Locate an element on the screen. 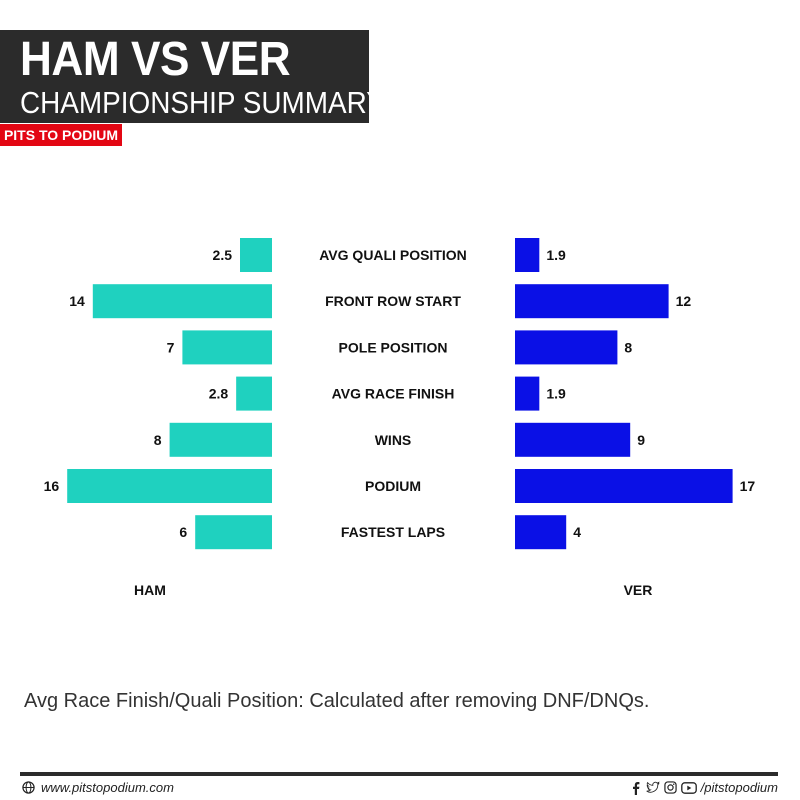 This screenshot has height=800, width=800. page-subtitle: CHAMPIONSHIP SUMMARY is located at coordinates (202, 102).